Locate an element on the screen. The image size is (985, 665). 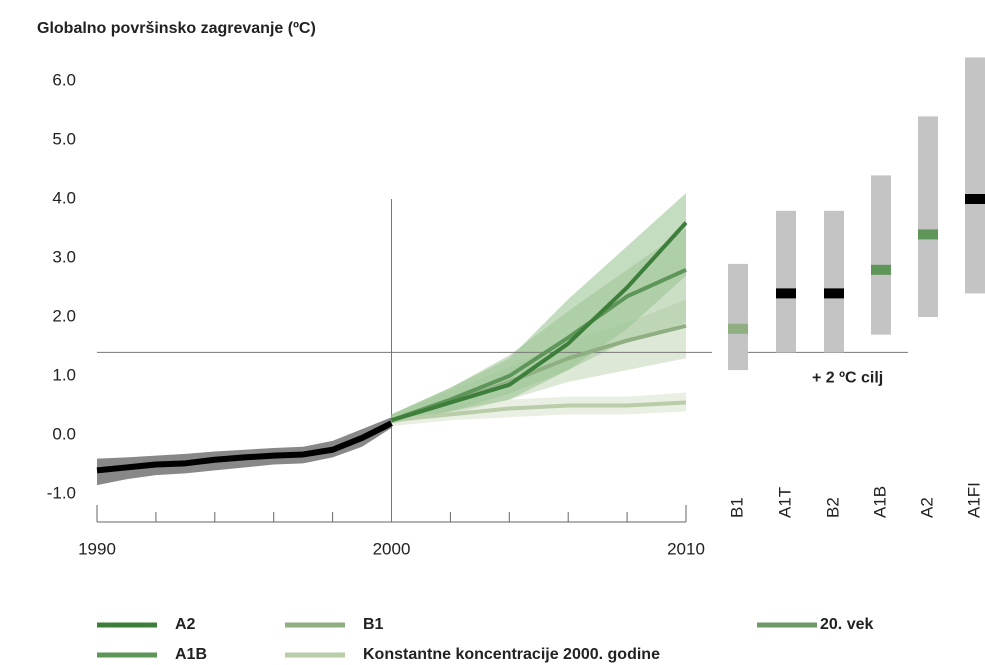
y-tick-label: 1.0 is located at coordinates (64, 374).